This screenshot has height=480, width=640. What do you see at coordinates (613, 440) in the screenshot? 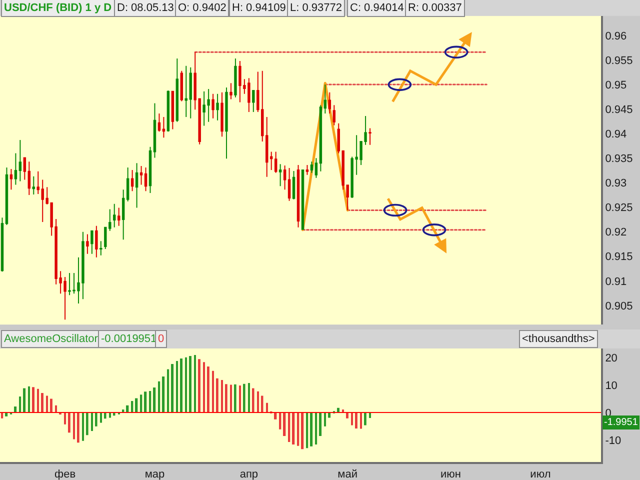
I see `y-tick-label: -10` at bounding box center [613, 440].